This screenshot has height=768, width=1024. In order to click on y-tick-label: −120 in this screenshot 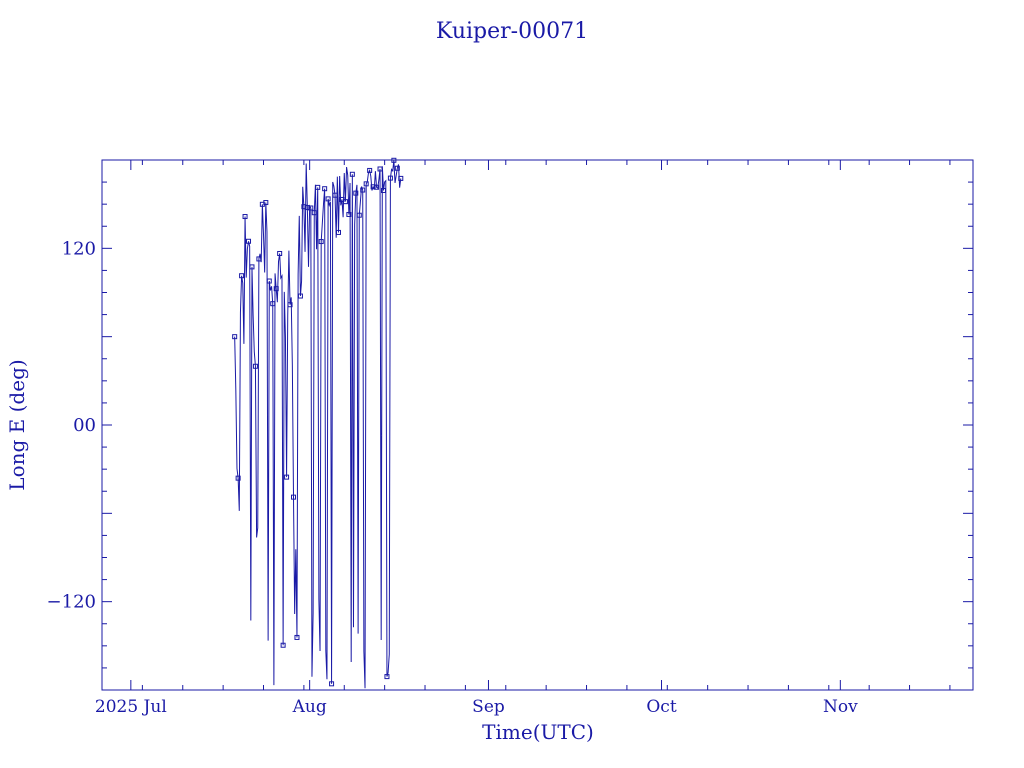, I will do `click(71, 602)`.